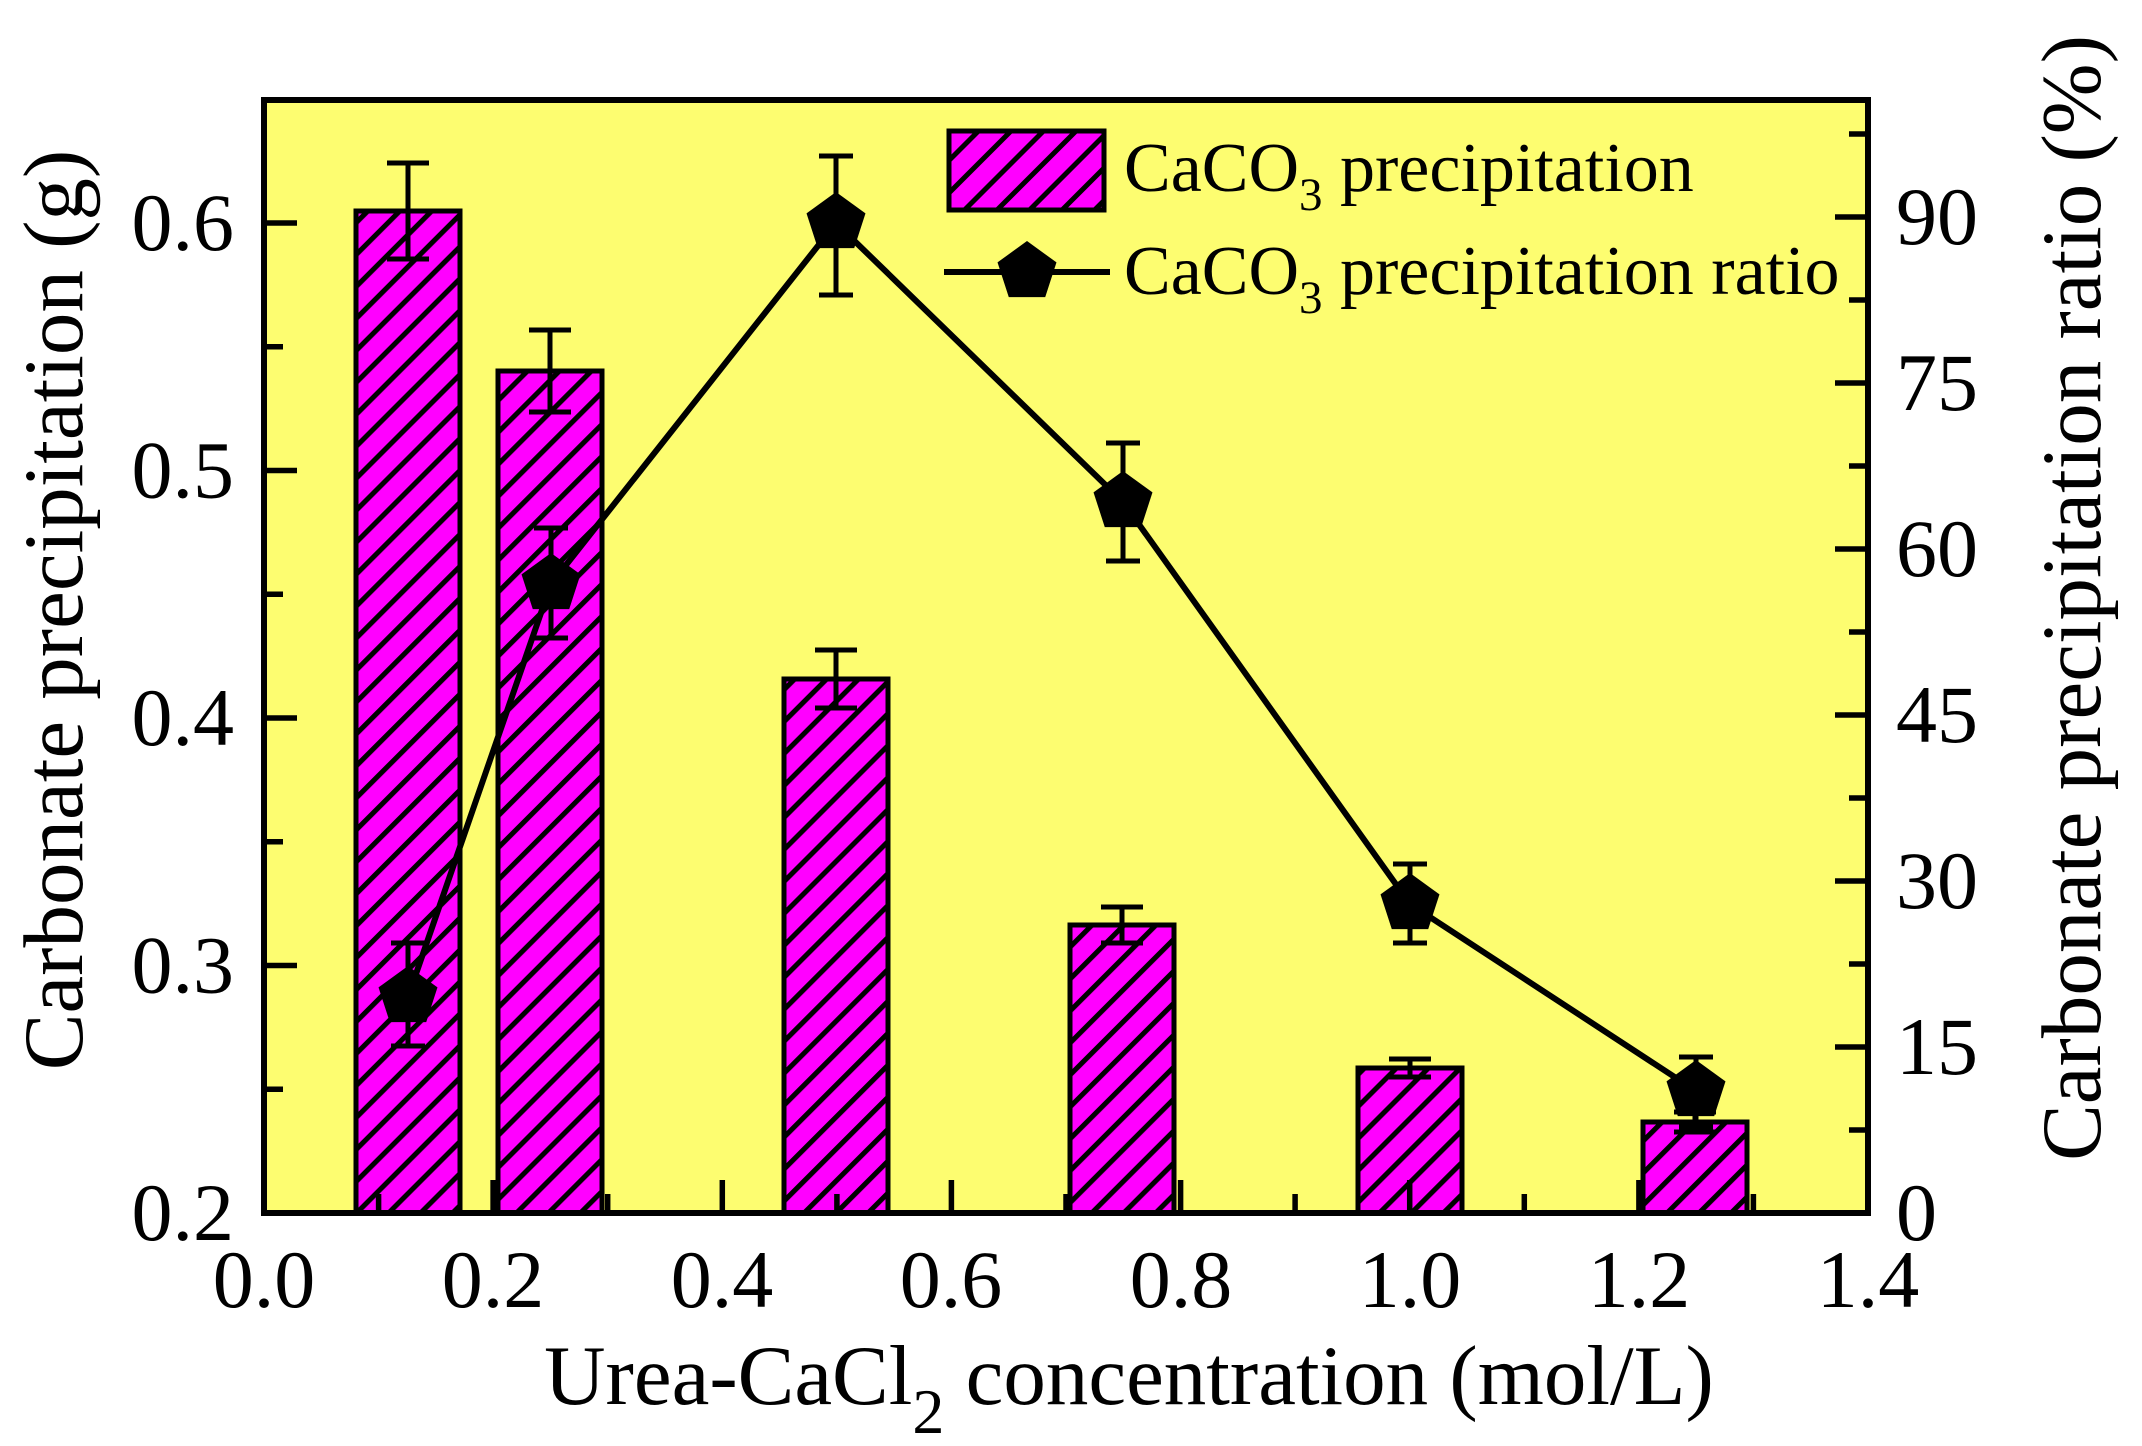 The image size is (2142, 1446). What do you see at coordinates (1409, 175) in the screenshot?
I see `svg-text: CaCO3 precipitation` at bounding box center [1409, 175].